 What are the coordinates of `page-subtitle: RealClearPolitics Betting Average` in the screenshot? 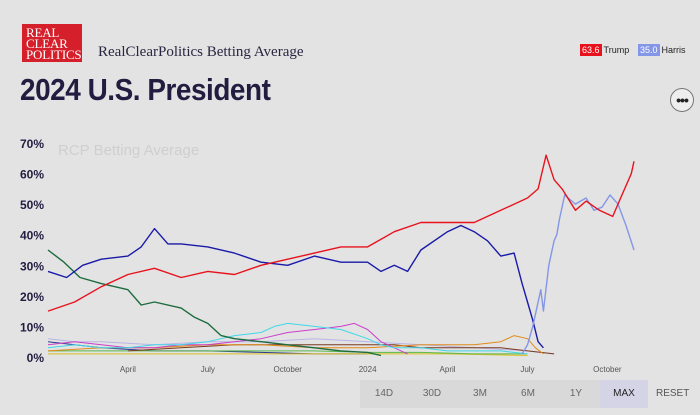 It's located at (201, 52).